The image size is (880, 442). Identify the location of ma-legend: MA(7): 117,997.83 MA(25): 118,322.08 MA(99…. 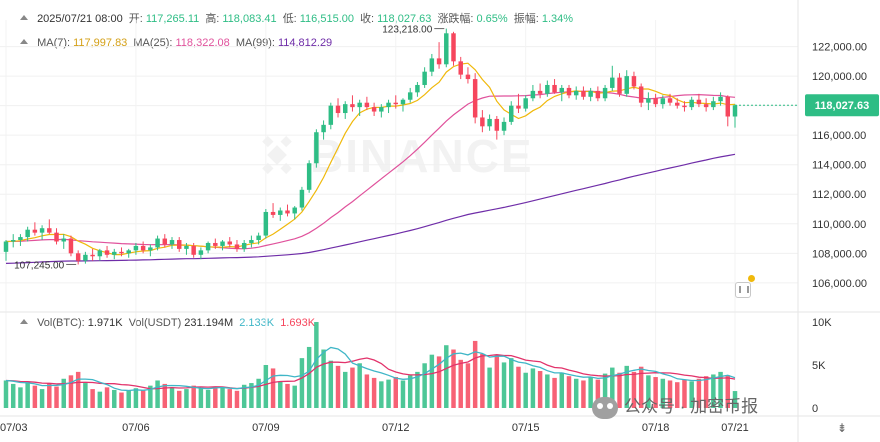
(177, 43).